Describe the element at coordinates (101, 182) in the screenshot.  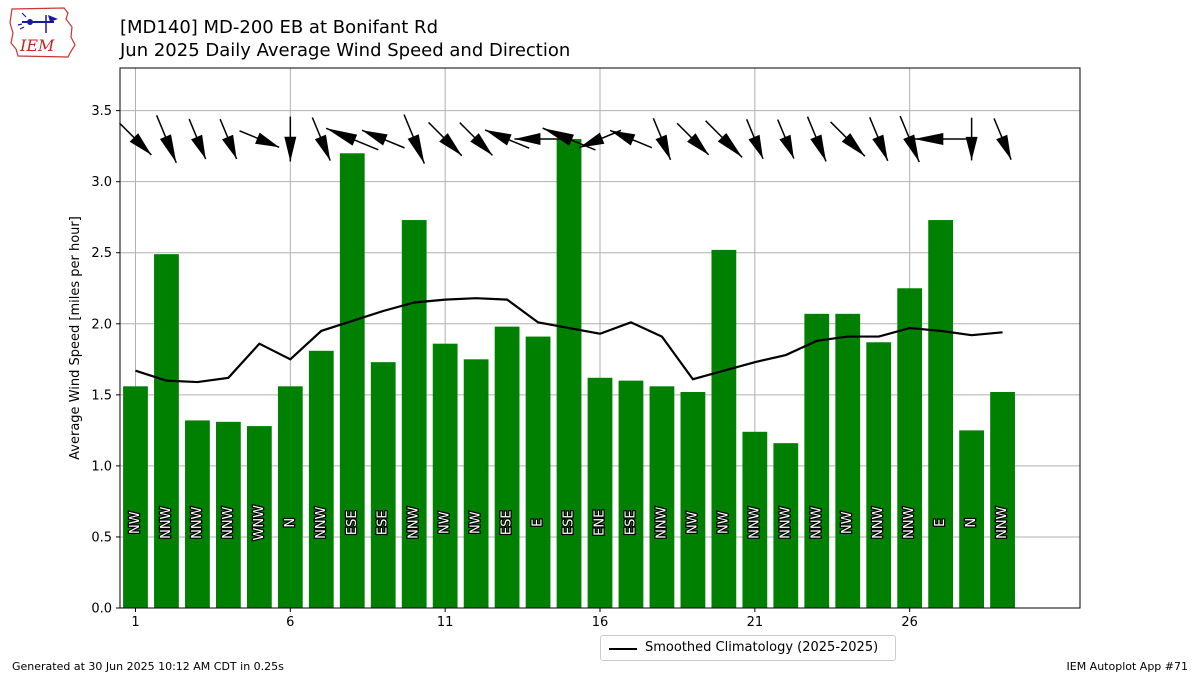
I see `y-tick-label: 3.0` at that location.